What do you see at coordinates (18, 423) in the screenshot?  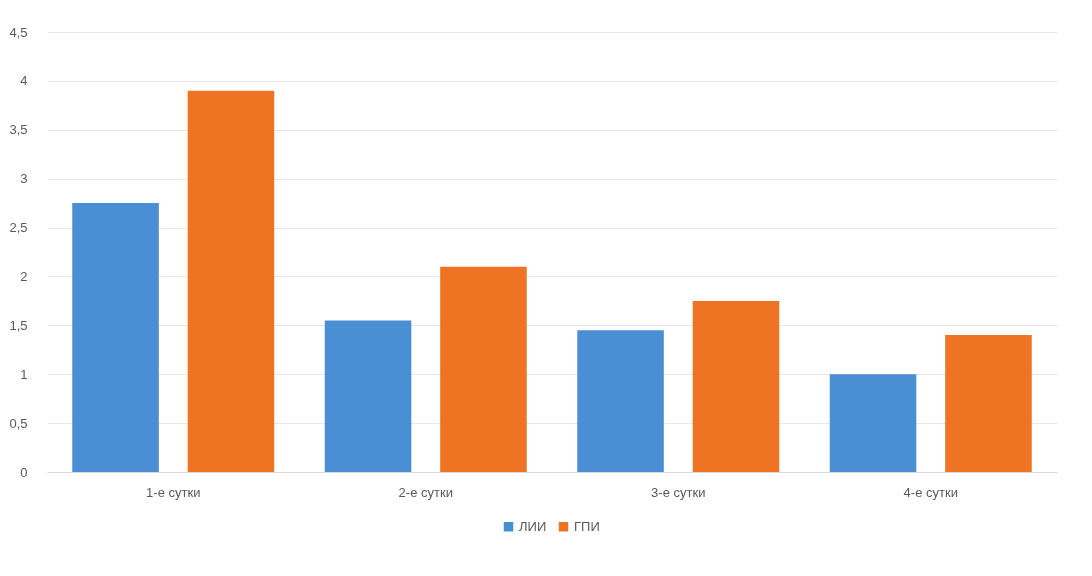 I see `y-tick-label: 0,5` at bounding box center [18, 423].